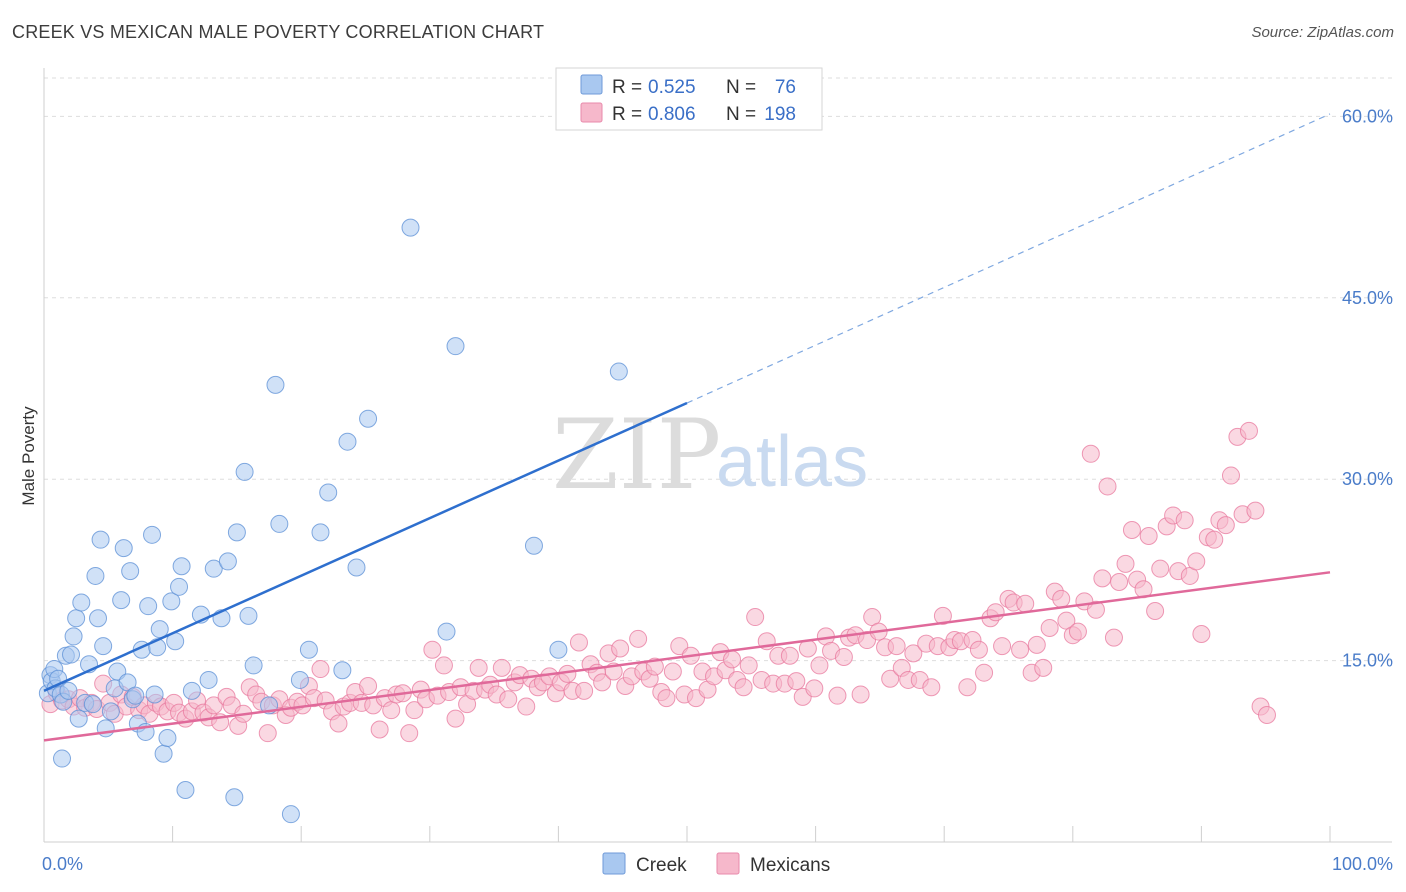 The image size is (1406, 892). Describe the element at coordinates (751, 834) in the screenshot. I see `x-axis-ticks` at that location.